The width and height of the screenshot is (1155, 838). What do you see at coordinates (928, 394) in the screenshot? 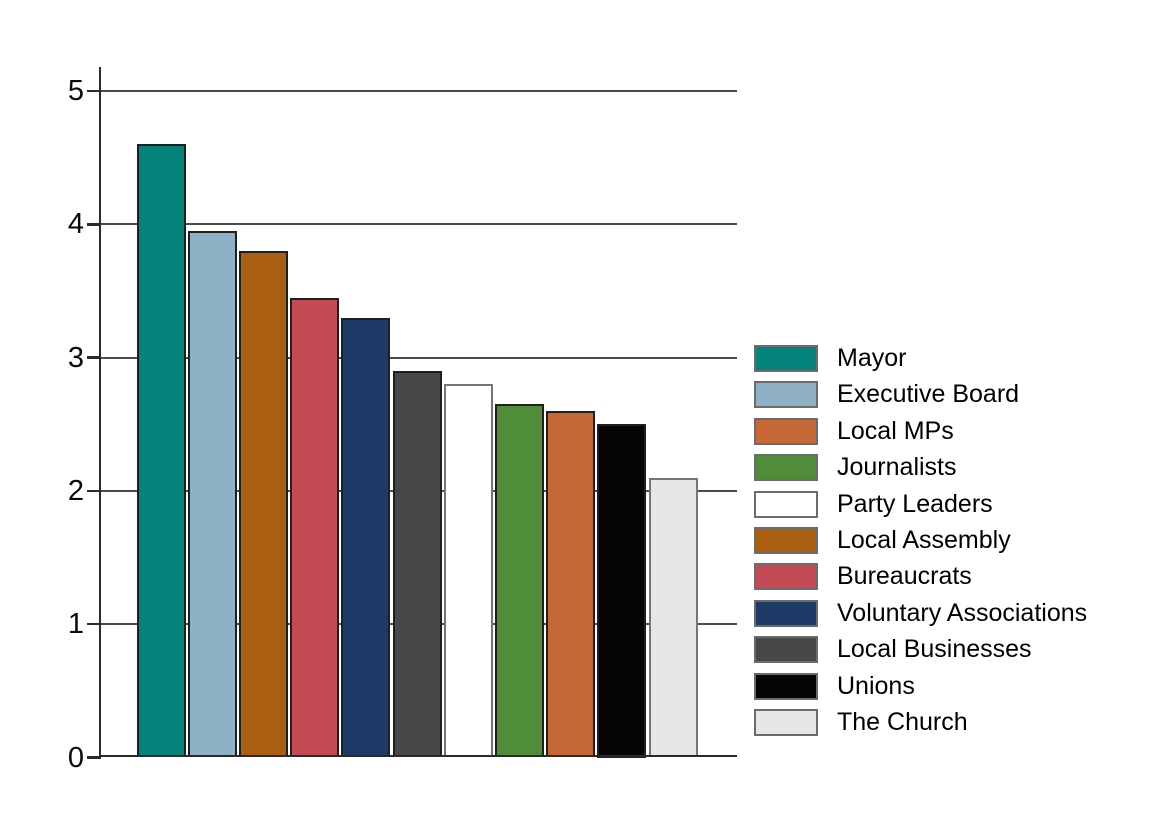
I see `legend-label-executive-board: Executive Board` at bounding box center [928, 394].